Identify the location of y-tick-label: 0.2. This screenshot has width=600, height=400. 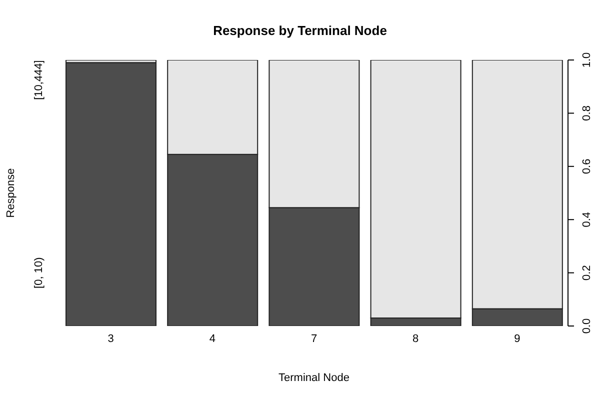
(587, 272).